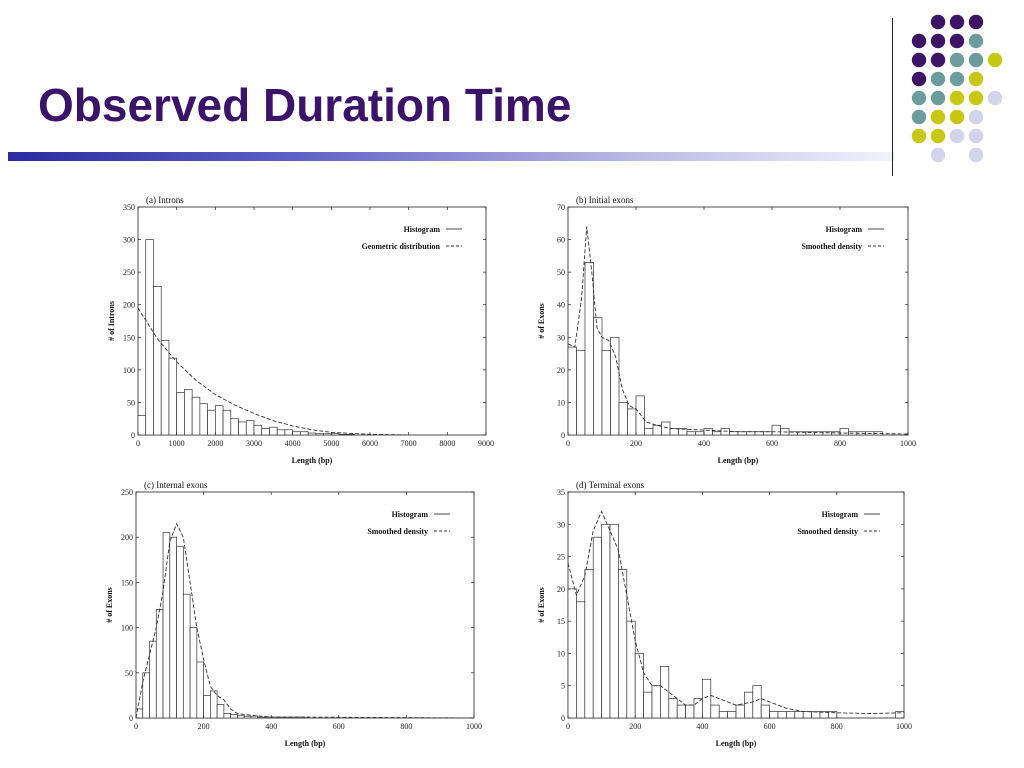 The width and height of the screenshot is (1024, 768). I want to click on x-tick-label: 2000, so click(215, 443).